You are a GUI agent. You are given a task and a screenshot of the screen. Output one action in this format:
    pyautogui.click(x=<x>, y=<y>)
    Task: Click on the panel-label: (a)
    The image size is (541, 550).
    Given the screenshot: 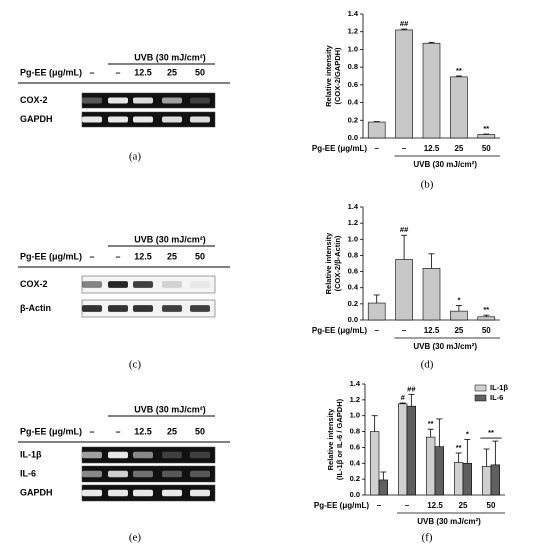 What is the action you would take?
    pyautogui.click(x=135, y=157)
    